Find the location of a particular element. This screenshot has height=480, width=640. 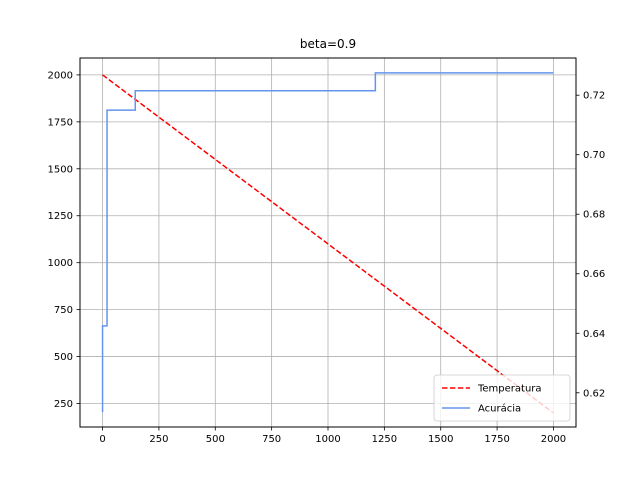

y-right-tick-label: 0.70 is located at coordinates (594, 155).